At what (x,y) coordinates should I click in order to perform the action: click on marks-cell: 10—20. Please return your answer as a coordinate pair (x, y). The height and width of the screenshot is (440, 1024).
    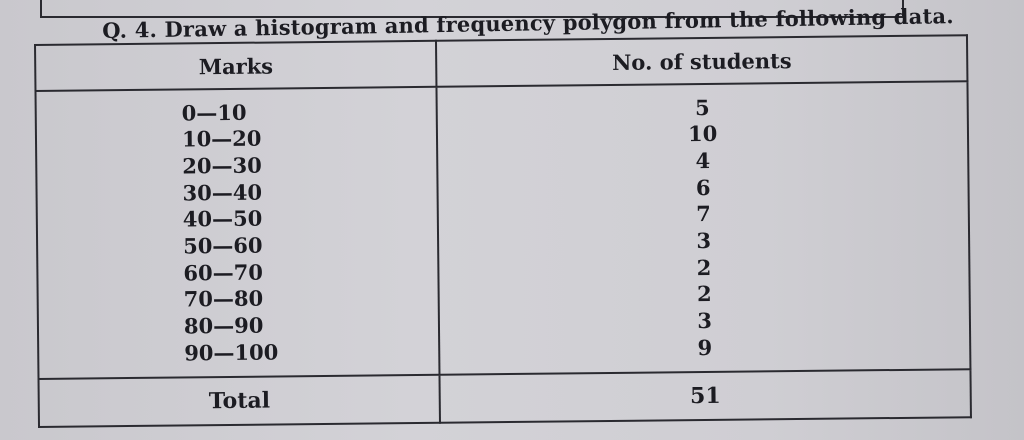
    Looking at the image, I should click on (221, 138).